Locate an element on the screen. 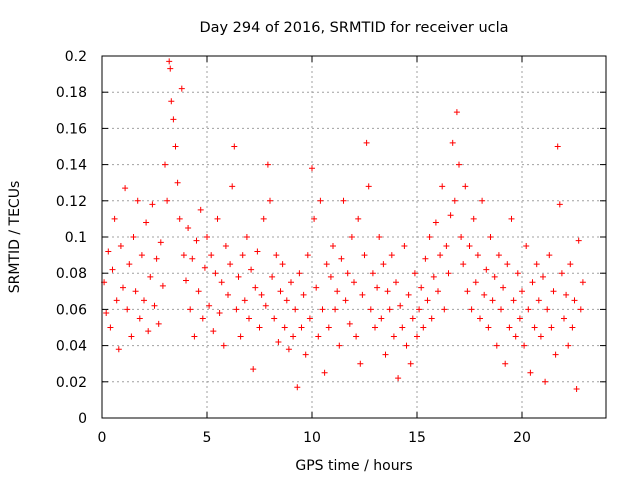  y-tick-label: 0.18 is located at coordinates (71, 93).